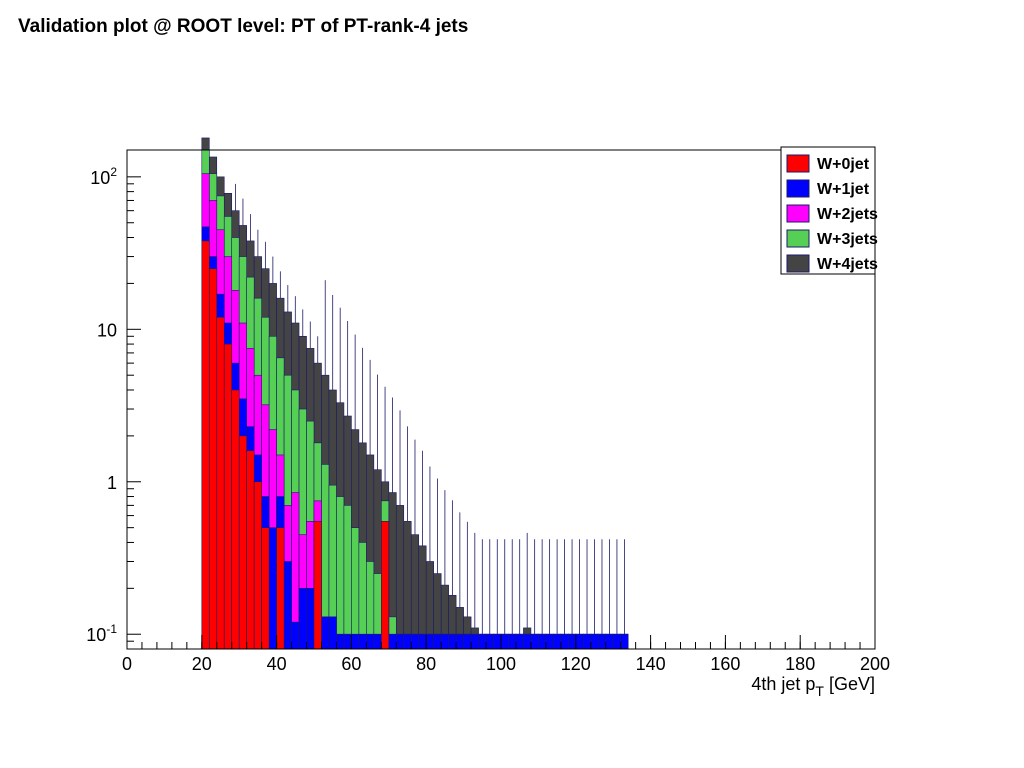 The image size is (1024, 768). Describe the element at coordinates (847, 239) in the screenshot. I see `legend-label: W+3jets` at that location.